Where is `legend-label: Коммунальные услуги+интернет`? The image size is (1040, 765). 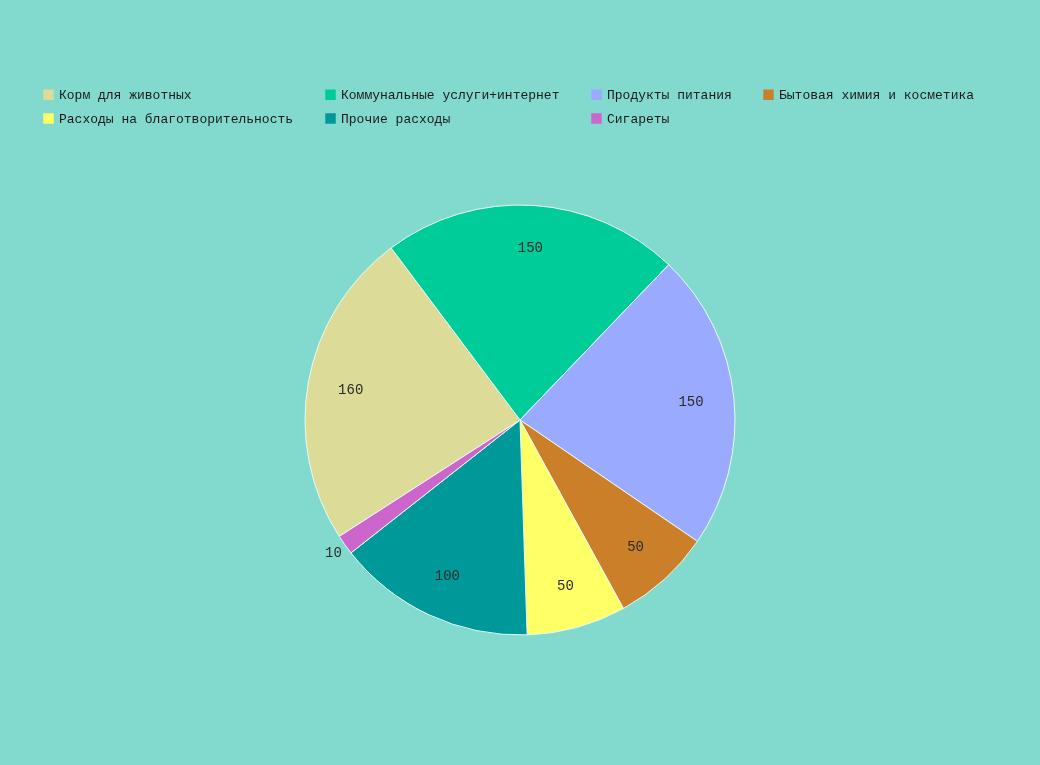 legend-label: Коммунальные услуги+интернет is located at coordinates (450, 95).